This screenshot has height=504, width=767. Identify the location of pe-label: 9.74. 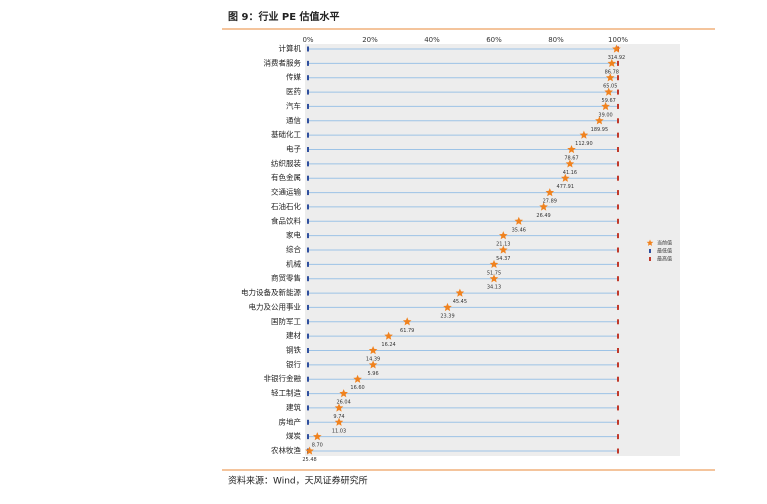
(338, 417).